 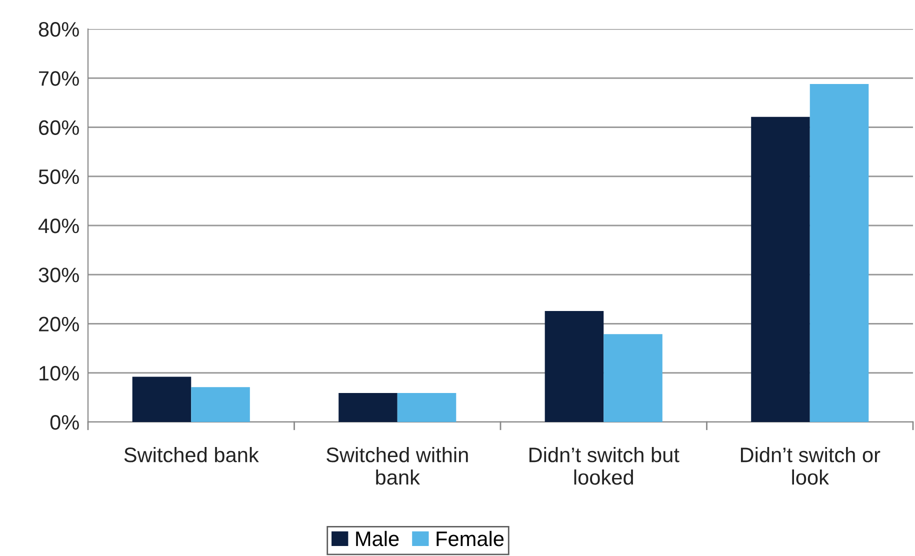 I want to click on x-tick-label: Didn’t switch or look, so click(x=810, y=466).